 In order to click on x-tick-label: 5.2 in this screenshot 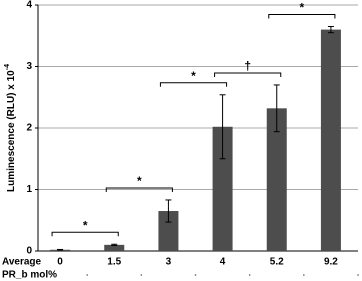, I will do `click(277, 262)`.